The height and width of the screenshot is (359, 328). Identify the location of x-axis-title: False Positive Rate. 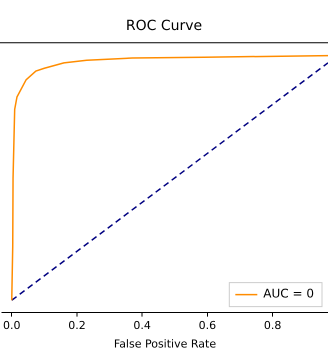
(165, 343).